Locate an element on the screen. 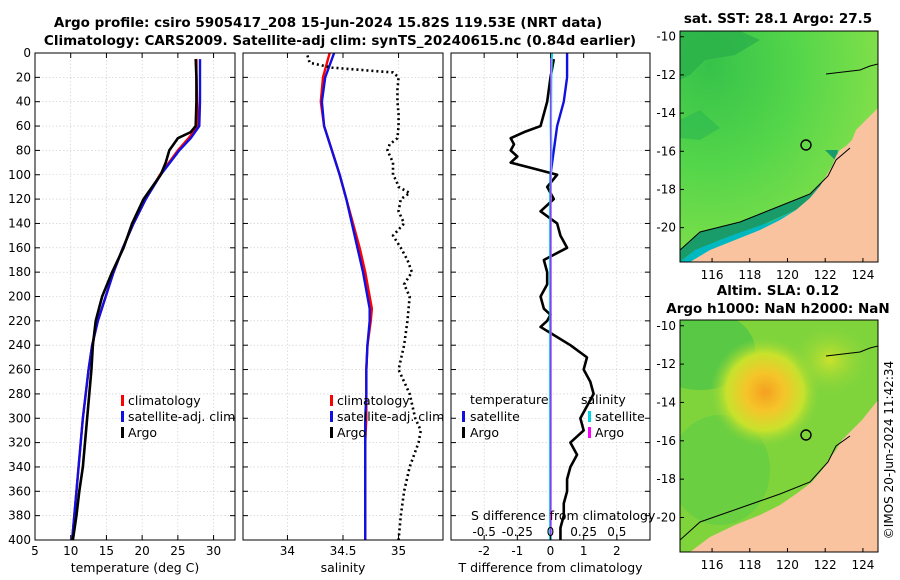 This screenshot has height=580, width=900. y-tick-label: 320 is located at coordinates (19, 443).